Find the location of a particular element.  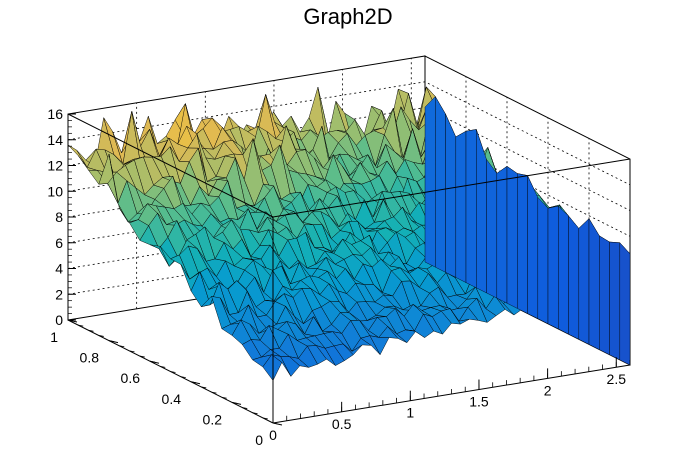

z-tick-label: 8 is located at coordinates (59, 217).